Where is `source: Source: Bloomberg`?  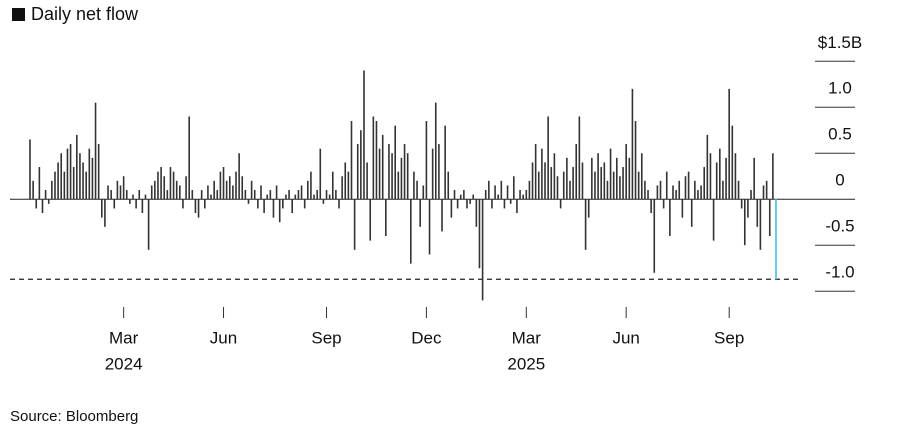
source: Source: Bloomberg is located at coordinates (74, 416).